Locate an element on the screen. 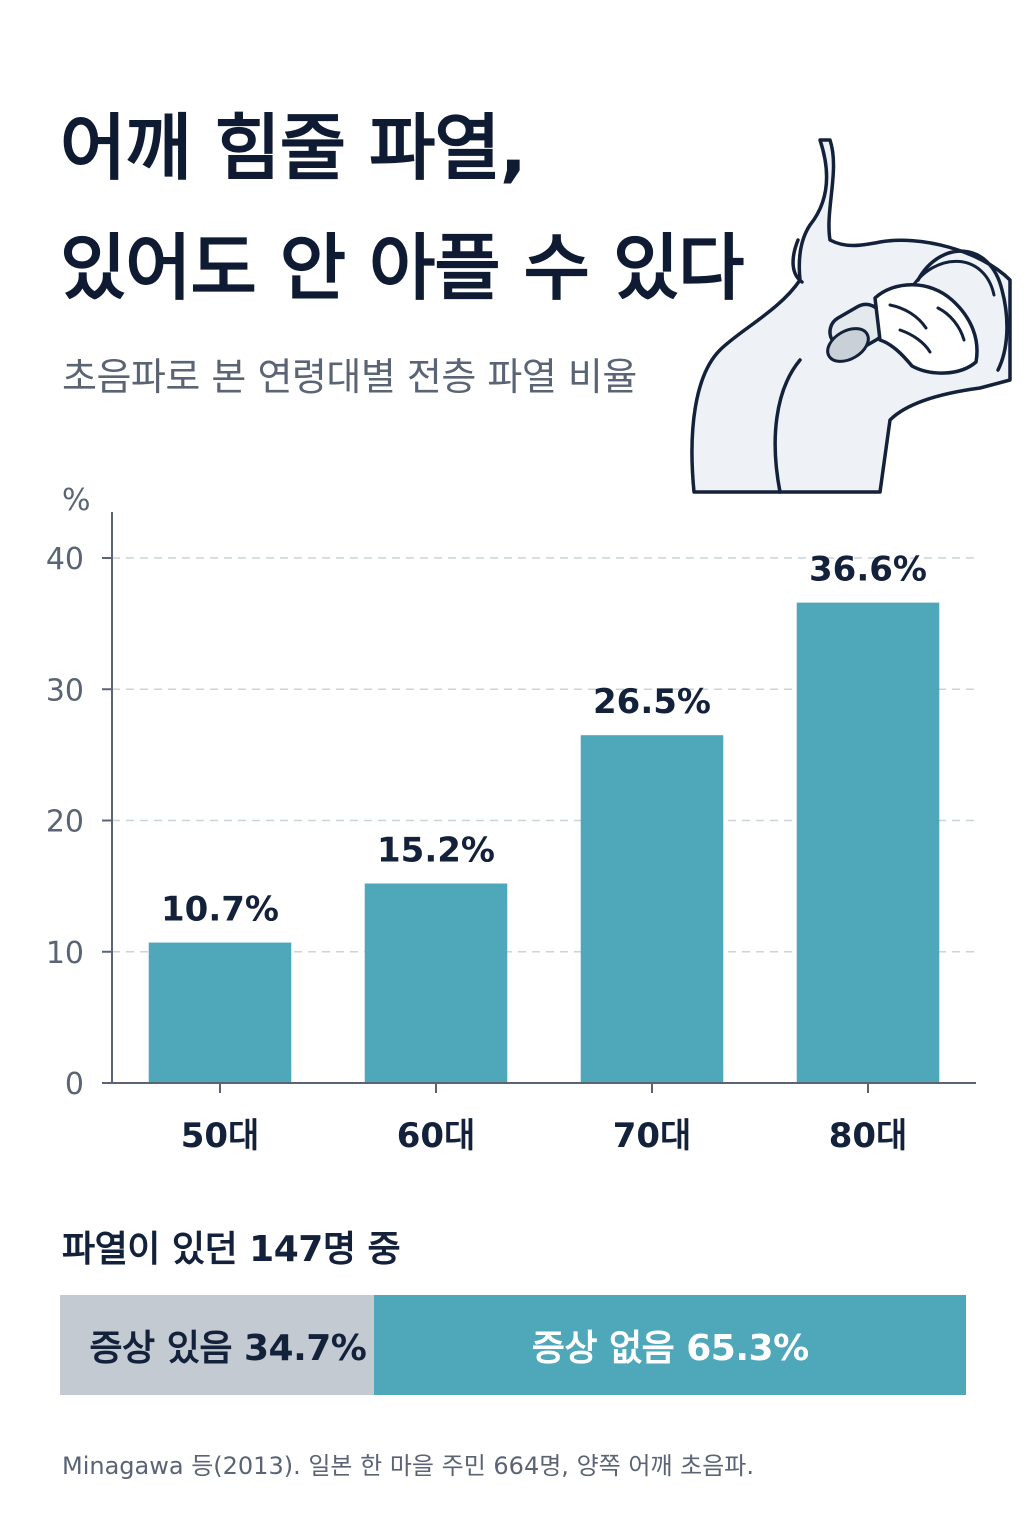 This screenshot has height=1536, width=1024. x-tick-label: 50대 is located at coordinates (220, 1136).